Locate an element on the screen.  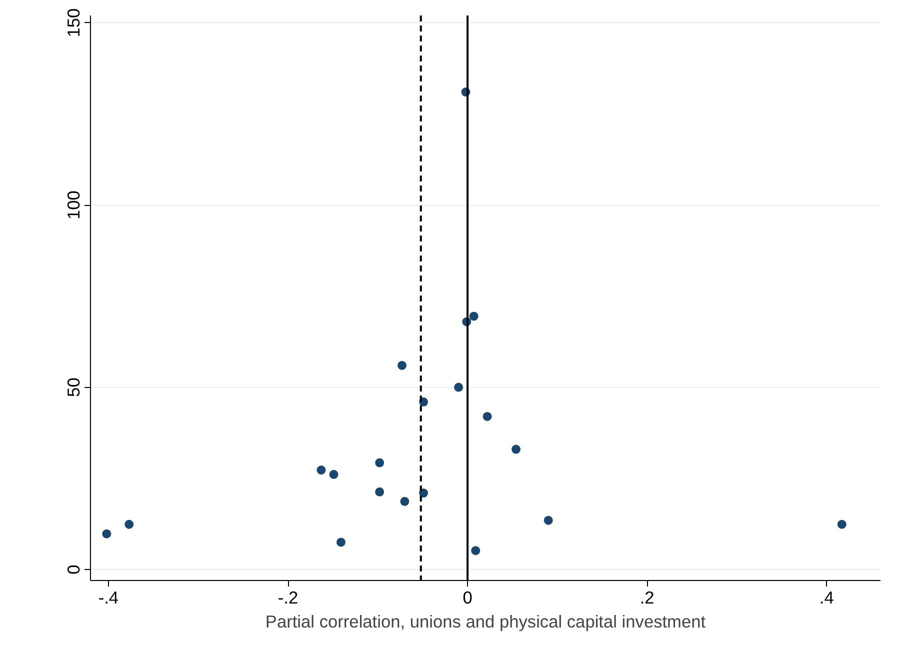
x-tick-label: -.2 is located at coordinates (288, 598).